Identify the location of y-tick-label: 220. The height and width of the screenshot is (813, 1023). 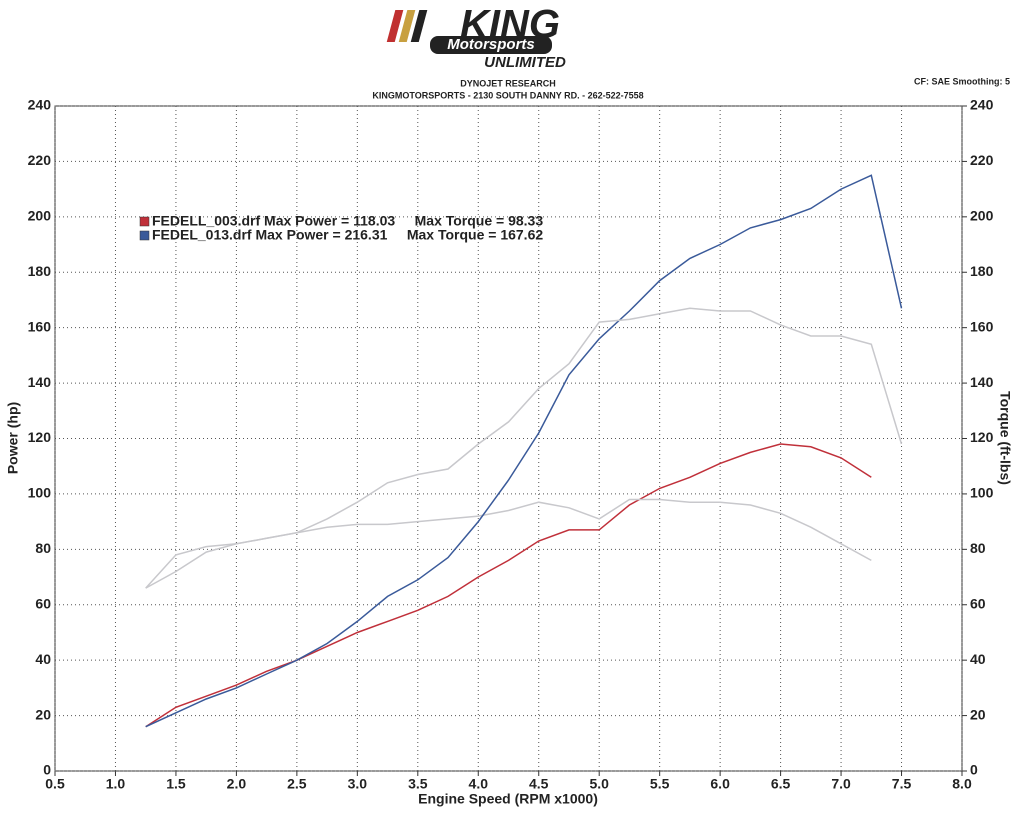
(40, 160).